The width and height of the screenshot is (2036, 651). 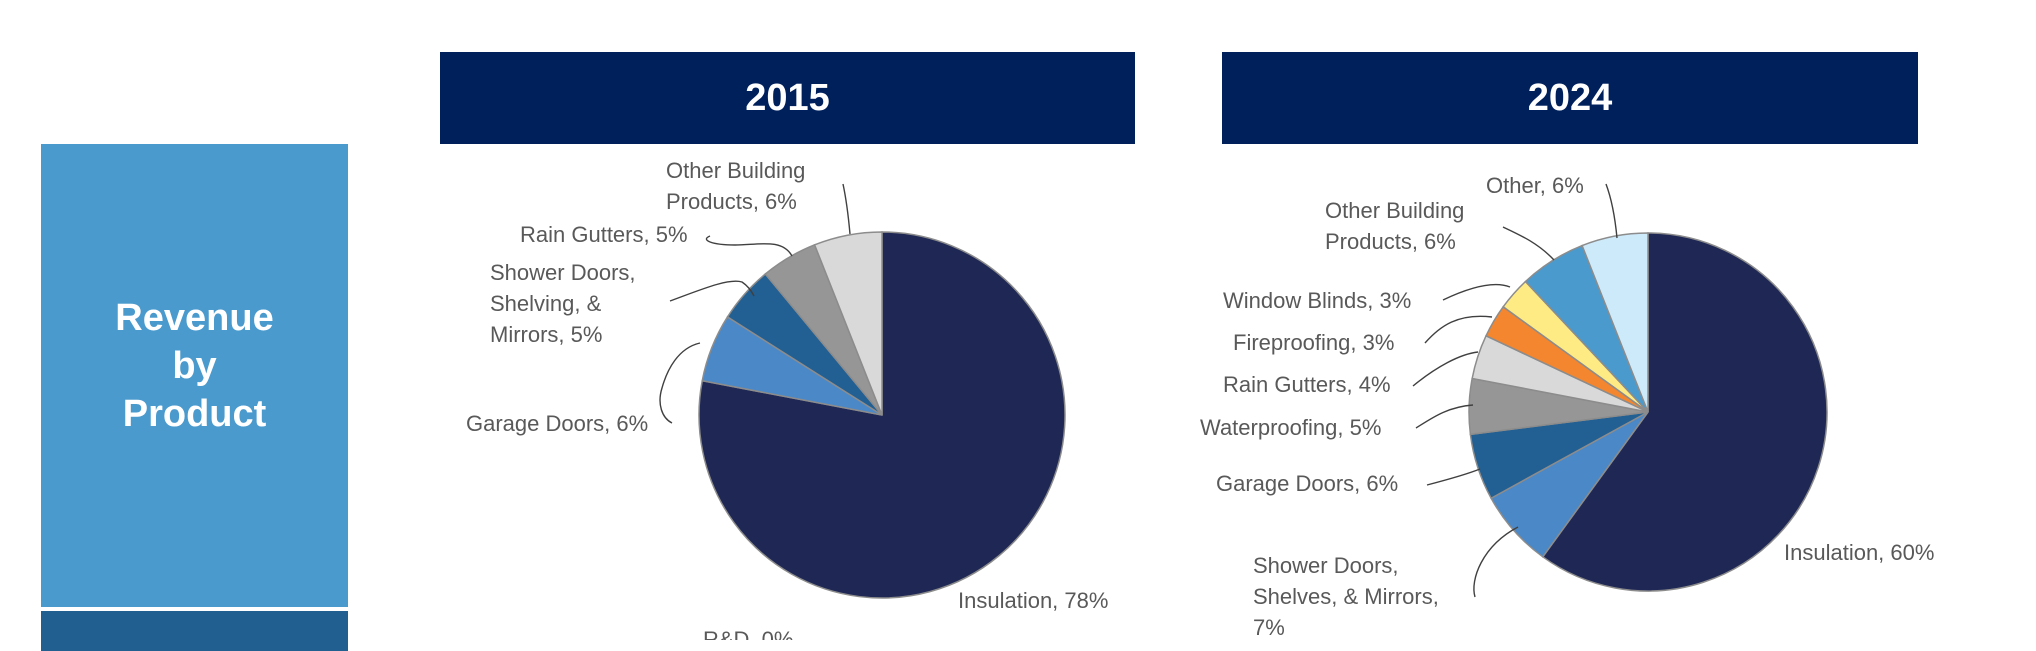 I want to click on data-label-waterproofing: Waterproofing, 5%, so click(x=1290, y=427).